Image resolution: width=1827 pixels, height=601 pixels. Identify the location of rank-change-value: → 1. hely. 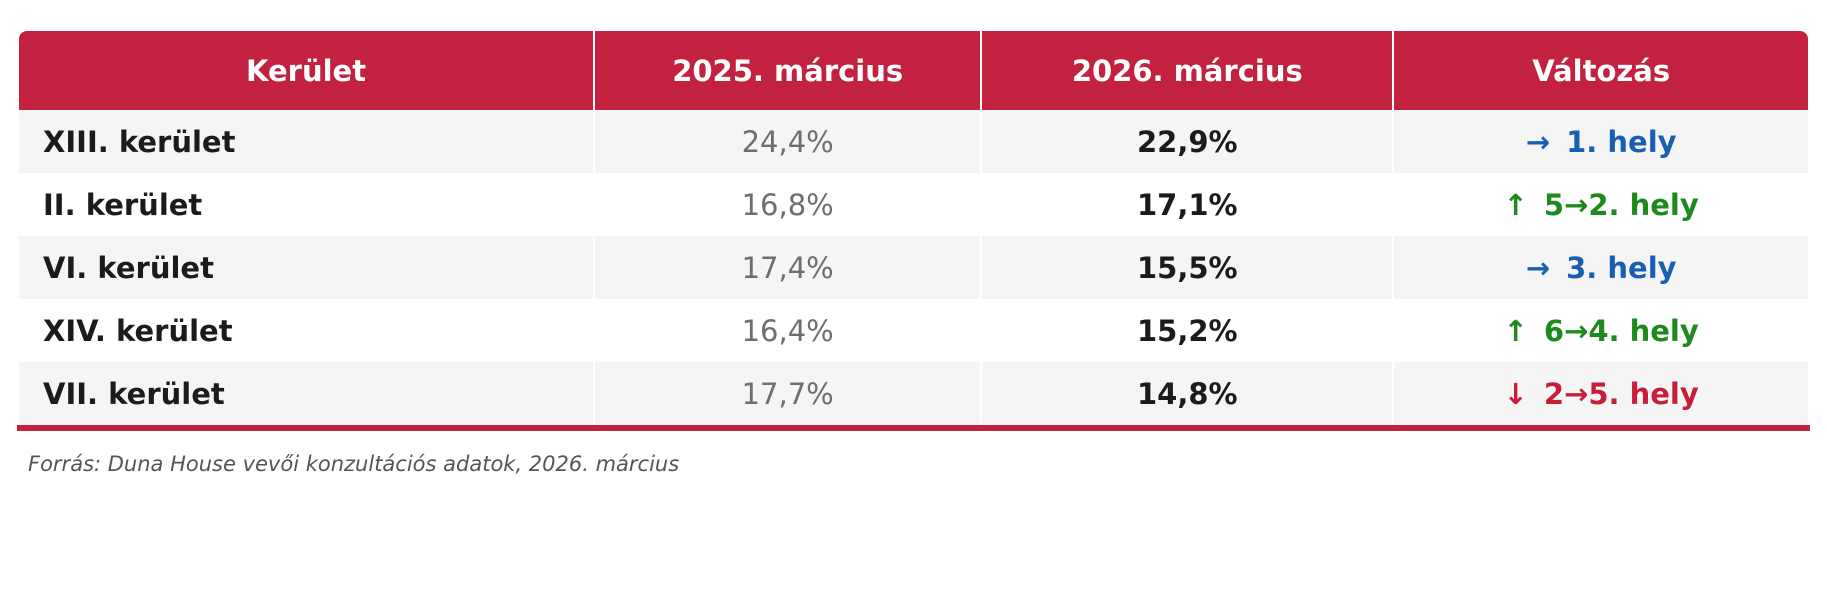
(1601, 142).